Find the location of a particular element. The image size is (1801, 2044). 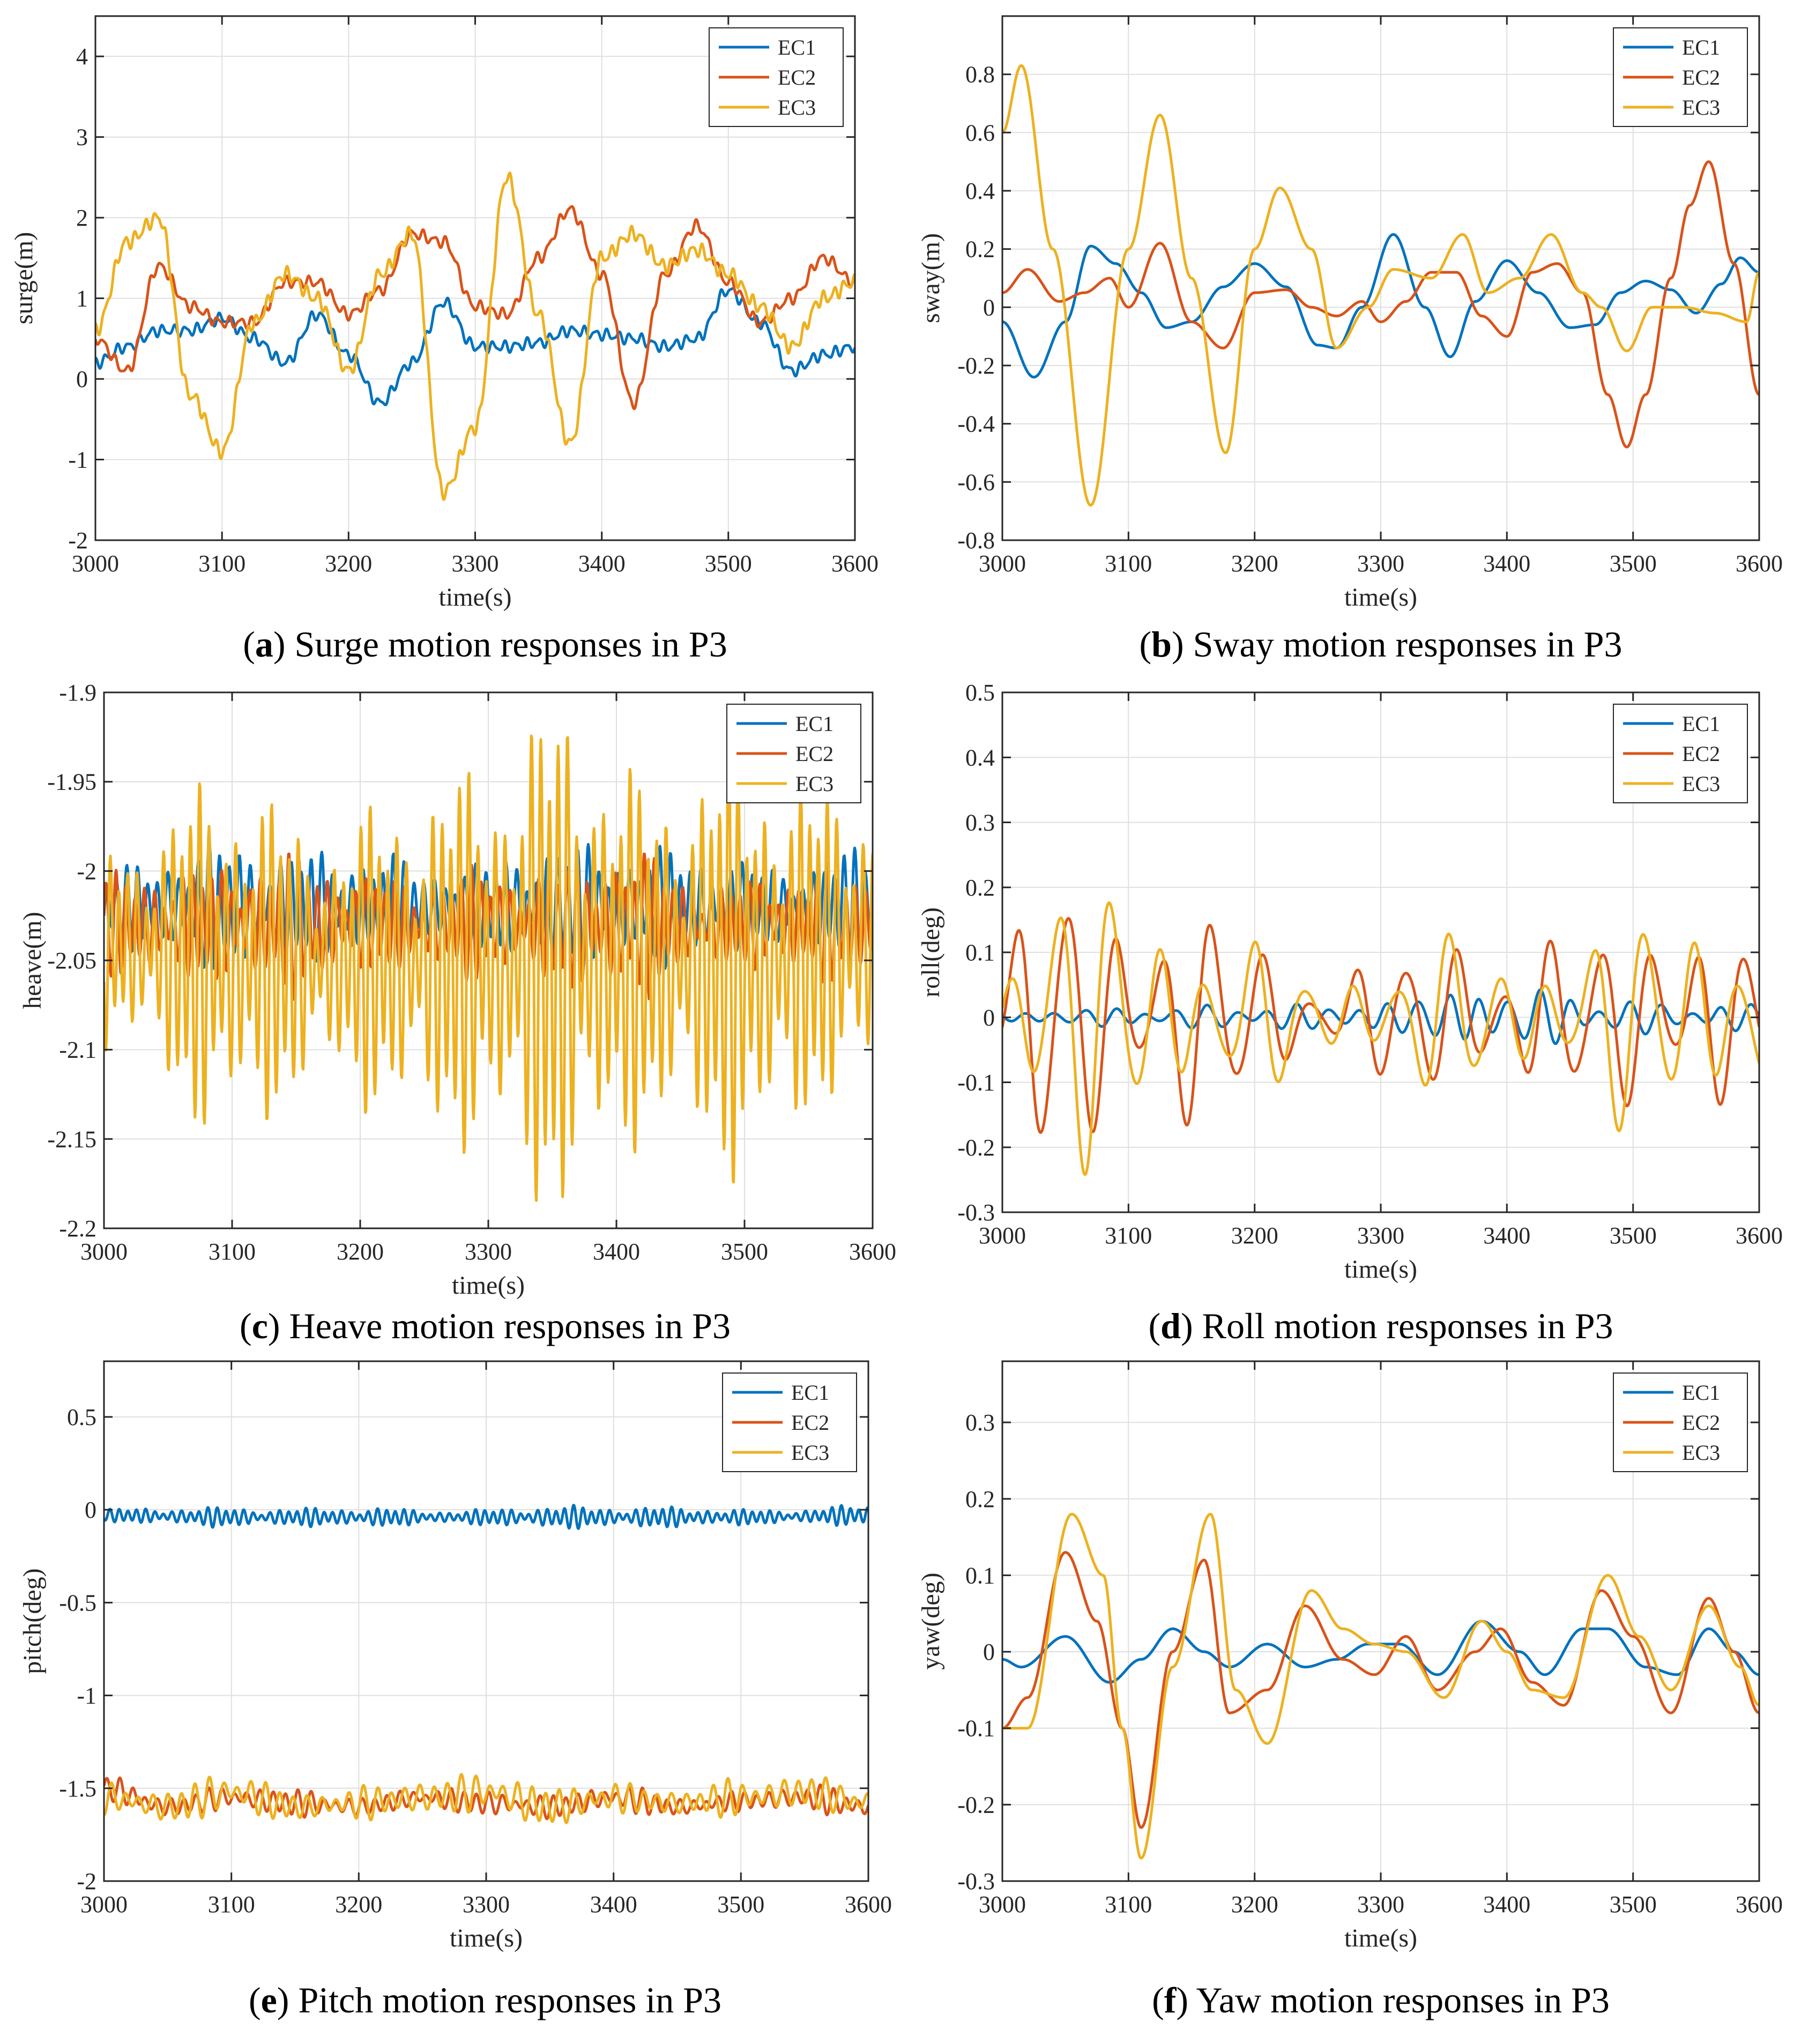

y-tick-label: -1.9 is located at coordinates (77, 693).